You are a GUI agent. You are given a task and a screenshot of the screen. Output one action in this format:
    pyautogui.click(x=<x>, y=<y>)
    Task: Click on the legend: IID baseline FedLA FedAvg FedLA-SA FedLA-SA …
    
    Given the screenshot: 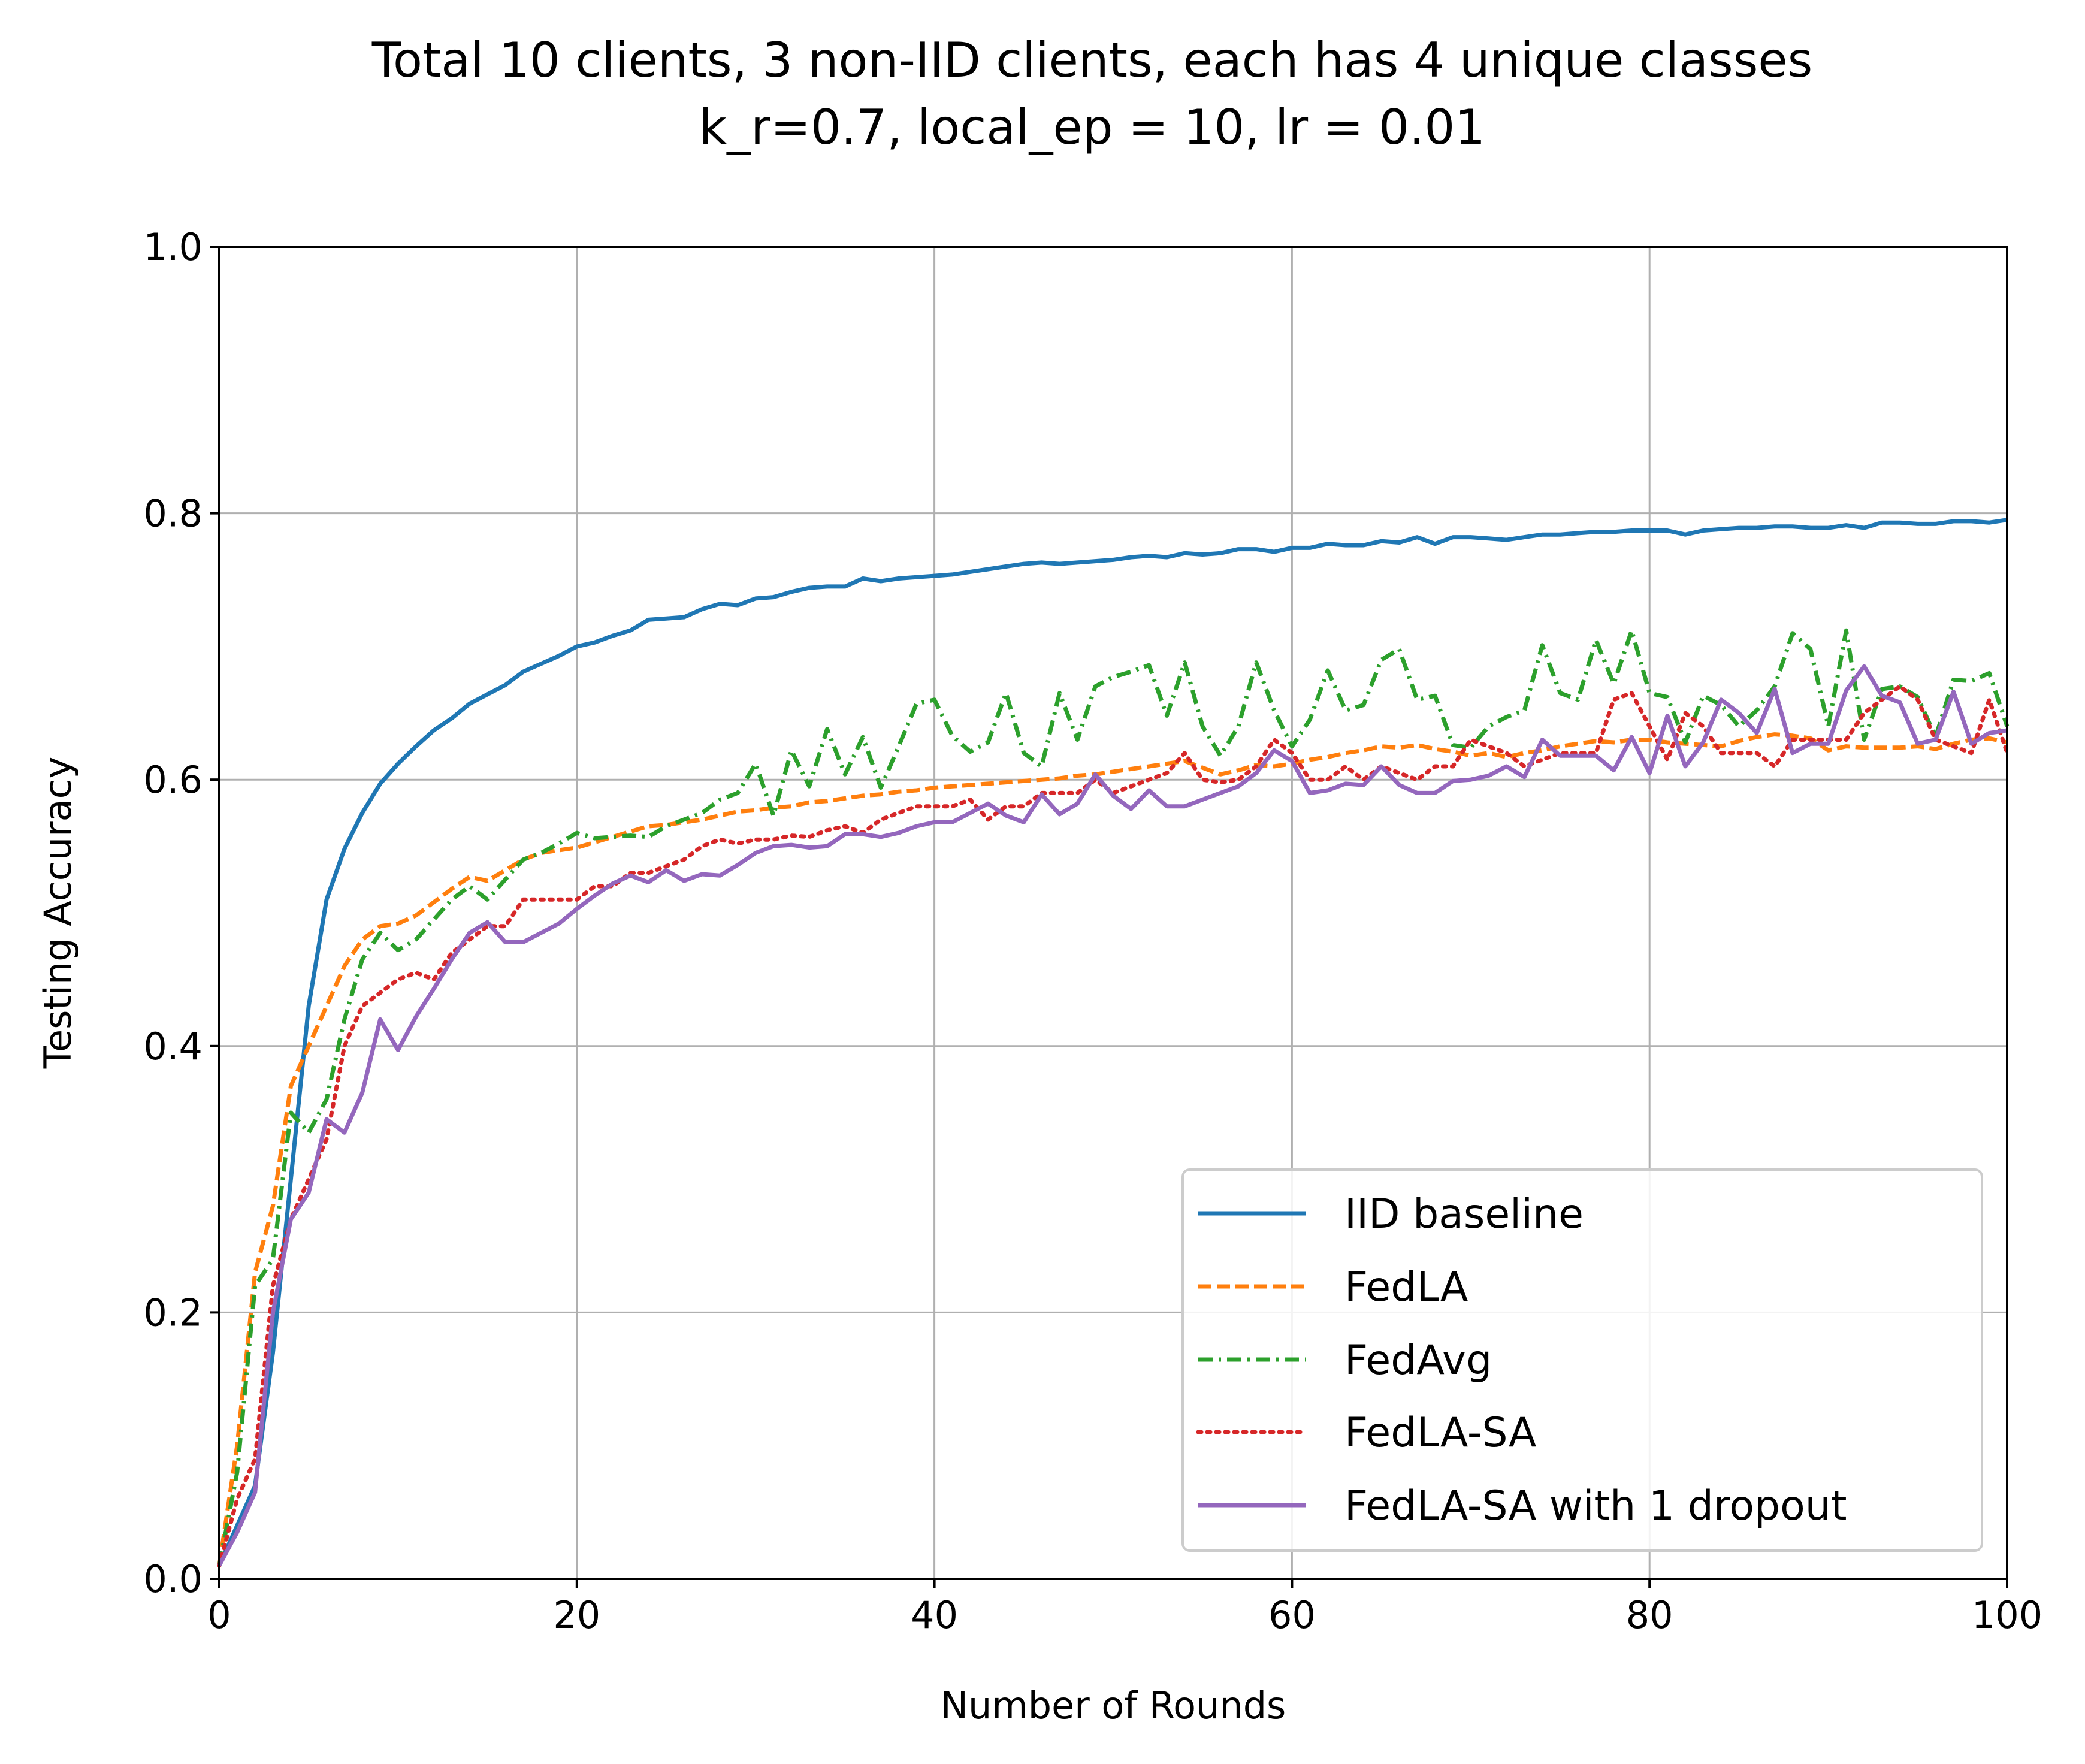 What is the action you would take?
    pyautogui.click(x=1582, y=1360)
    